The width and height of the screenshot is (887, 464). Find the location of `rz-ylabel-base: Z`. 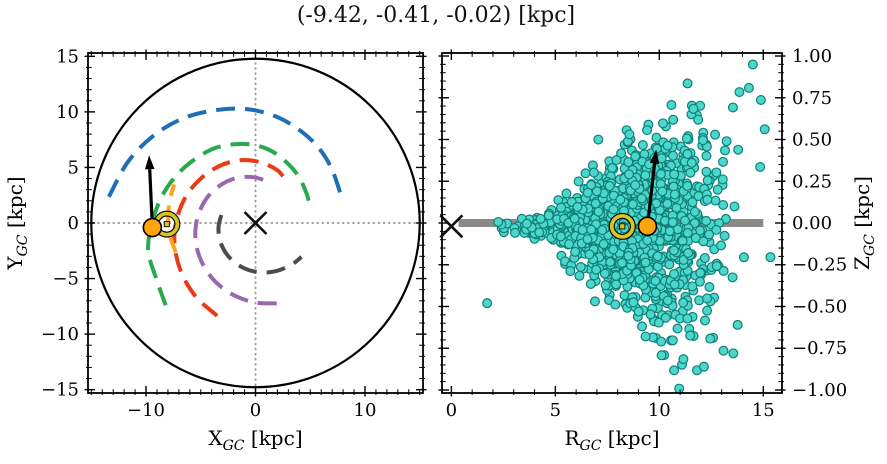

rz-ylabel-base: Z is located at coordinates (862, 263).